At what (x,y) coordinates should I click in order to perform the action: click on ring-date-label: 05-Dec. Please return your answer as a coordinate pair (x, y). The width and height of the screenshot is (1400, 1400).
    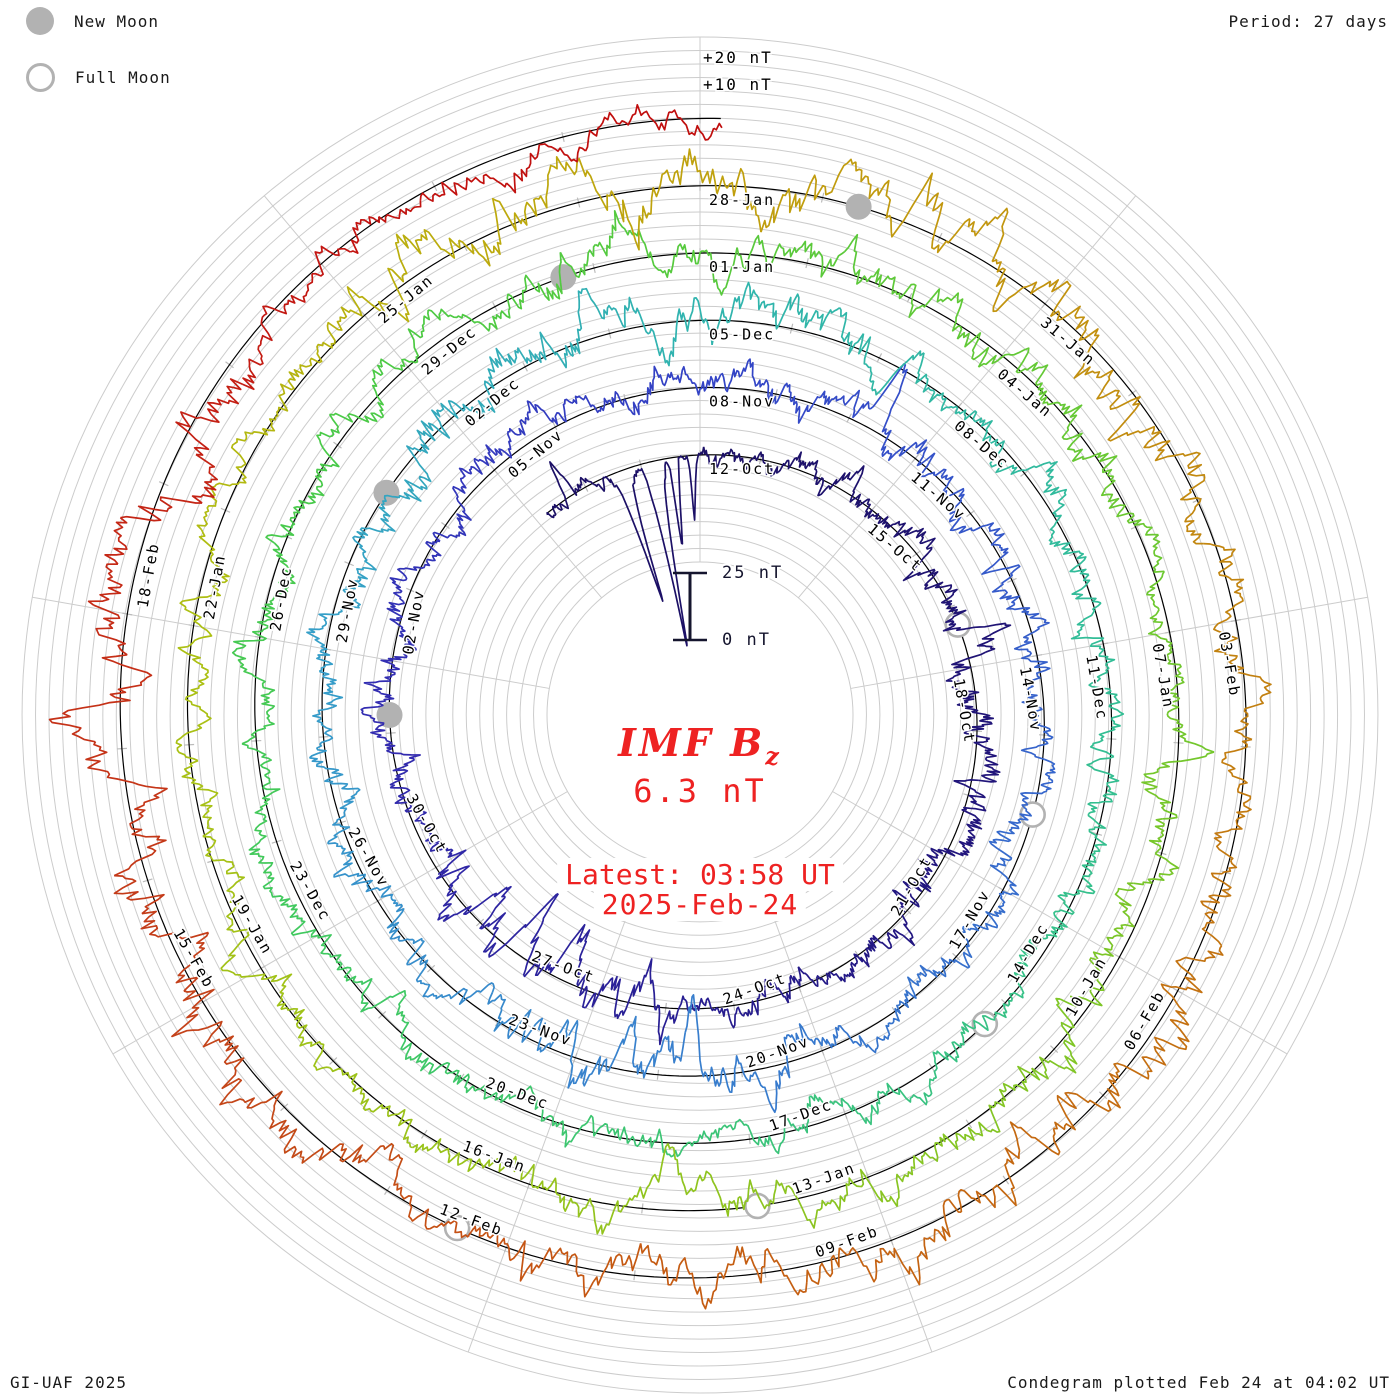
    Looking at the image, I should click on (742, 334).